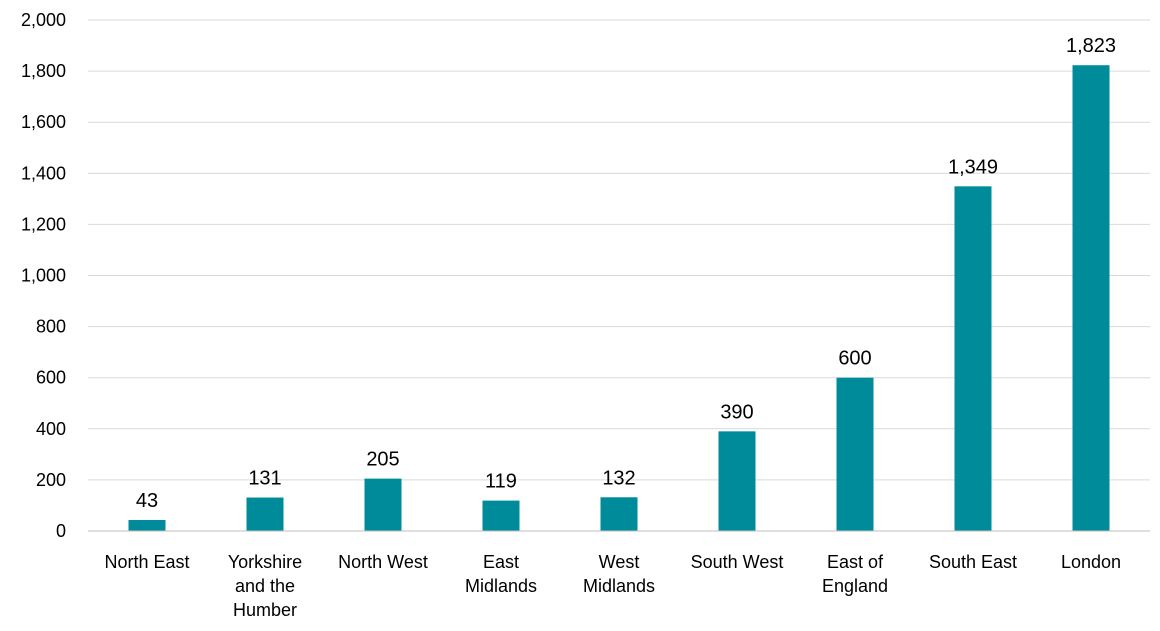  I want to click on x-category-label-line: and the, so click(265, 586).